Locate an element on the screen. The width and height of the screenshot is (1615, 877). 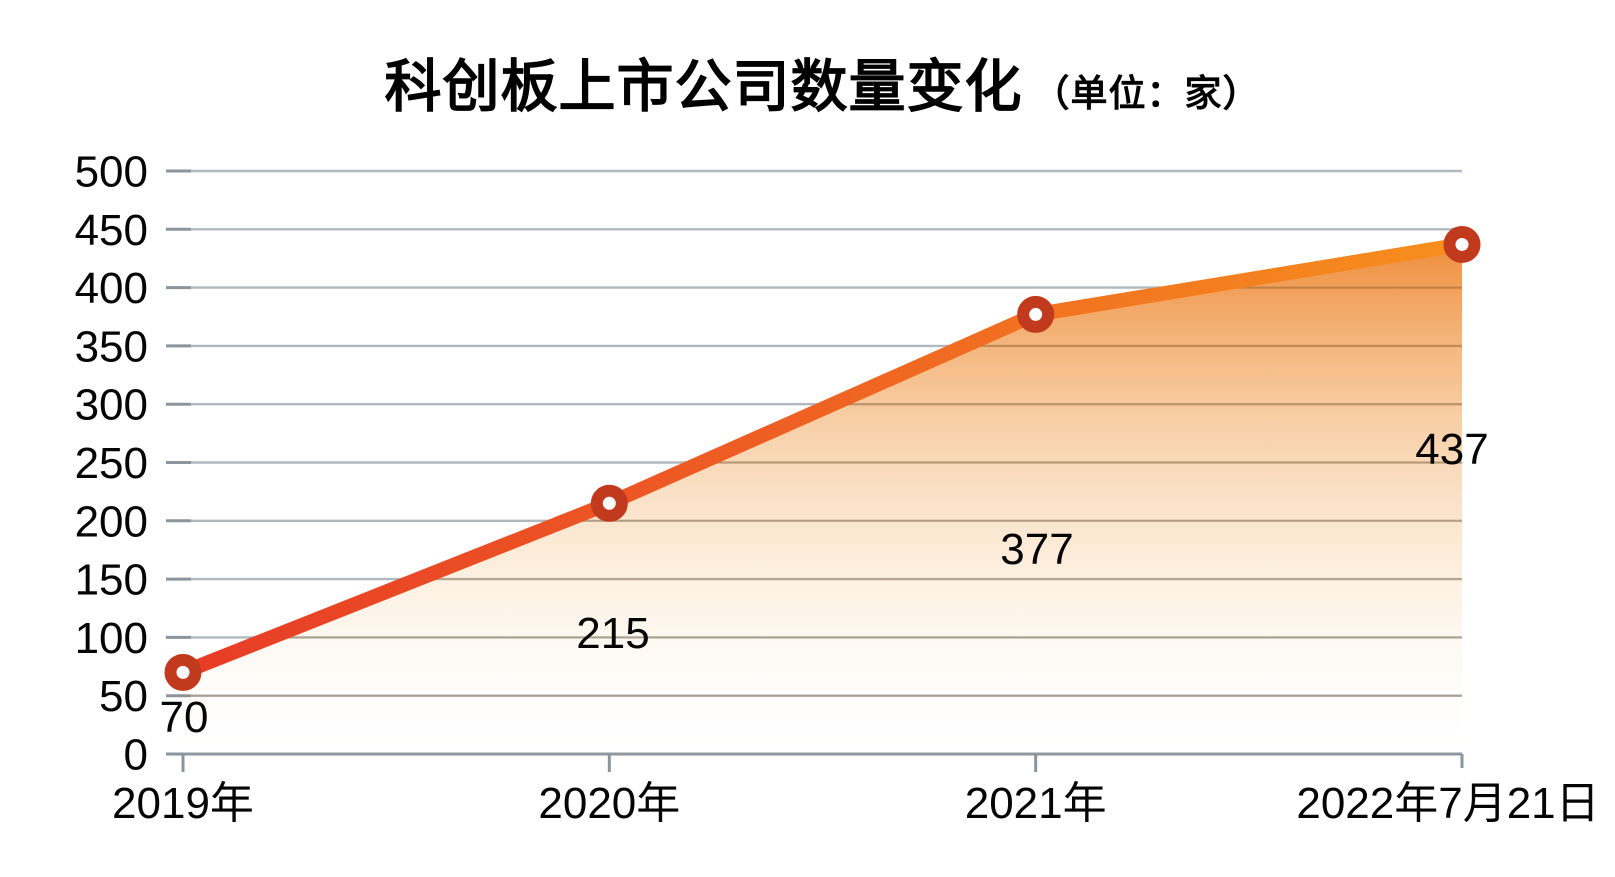
x-axis-labels: 2019年 2020年 2021年 2022年7月21日 is located at coordinates (856, 803).